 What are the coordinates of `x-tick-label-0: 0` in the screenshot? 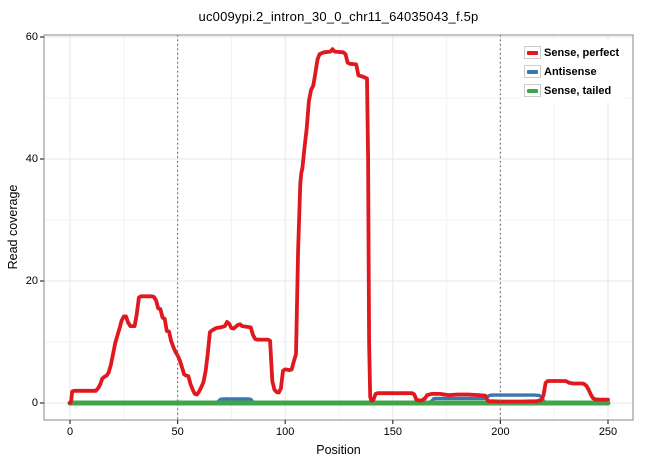 It's located at (70, 432).